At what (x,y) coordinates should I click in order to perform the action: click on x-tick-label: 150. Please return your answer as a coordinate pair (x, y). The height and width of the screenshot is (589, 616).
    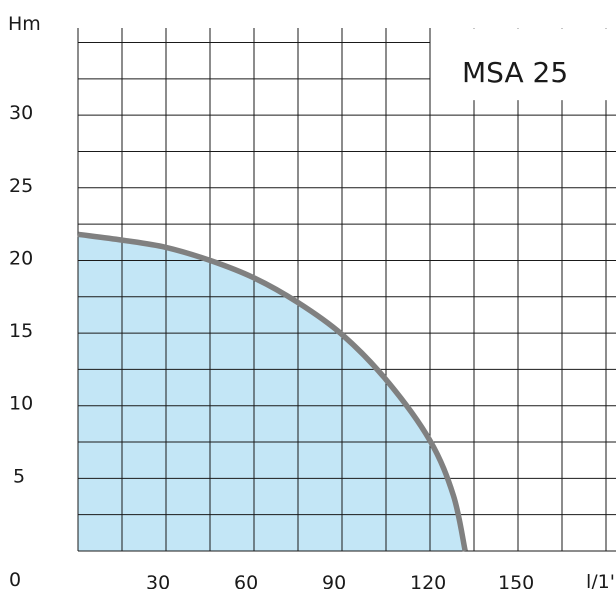
    Looking at the image, I should click on (516, 580).